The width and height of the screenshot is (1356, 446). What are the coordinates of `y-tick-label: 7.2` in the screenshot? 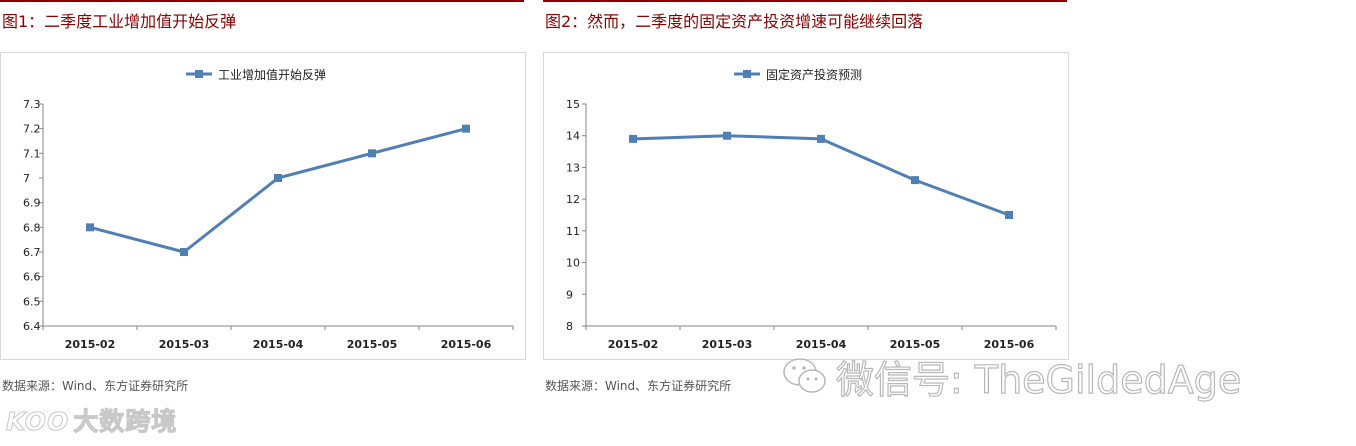 It's located at (32, 129).